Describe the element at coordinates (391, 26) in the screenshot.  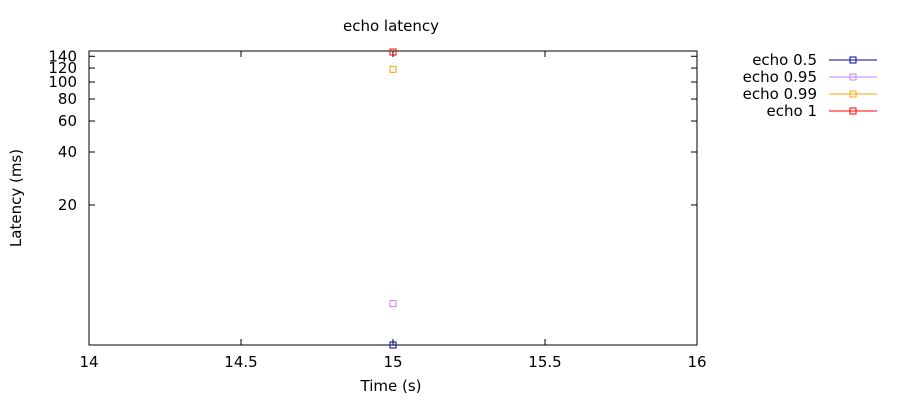
I see `chart-title: echo latency` at that location.